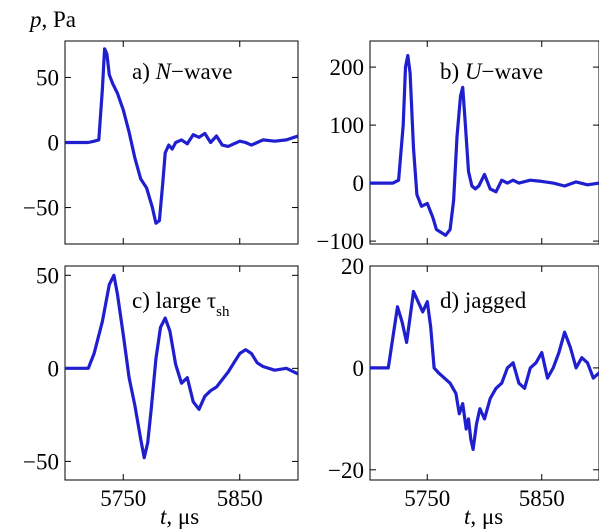 Image resolution: width=599 pixels, height=531 pixels. Describe the element at coordinates (347, 67) in the screenshot. I see `y-tick-label: 200` at that location.